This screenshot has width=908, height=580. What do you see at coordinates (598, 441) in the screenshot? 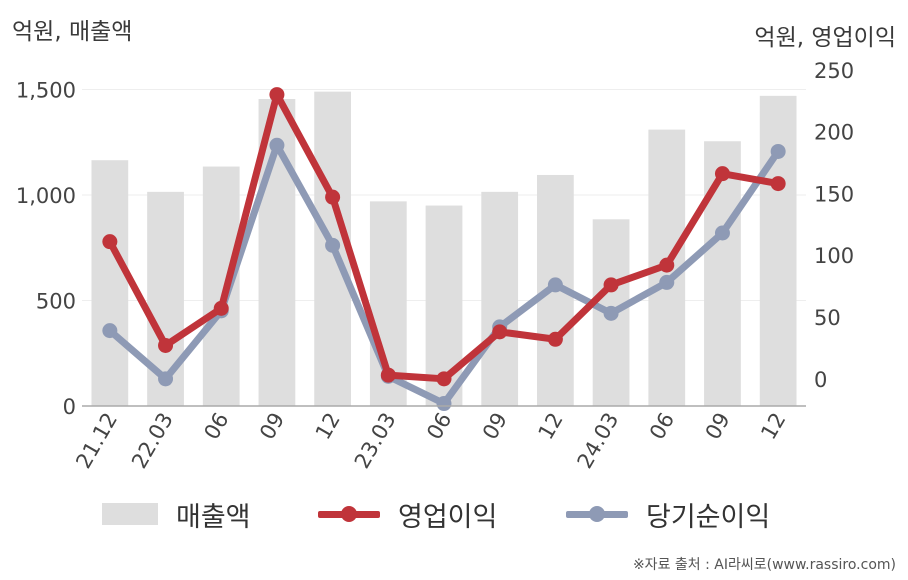
I see `x-tick-label: 24.03` at bounding box center [598, 441].